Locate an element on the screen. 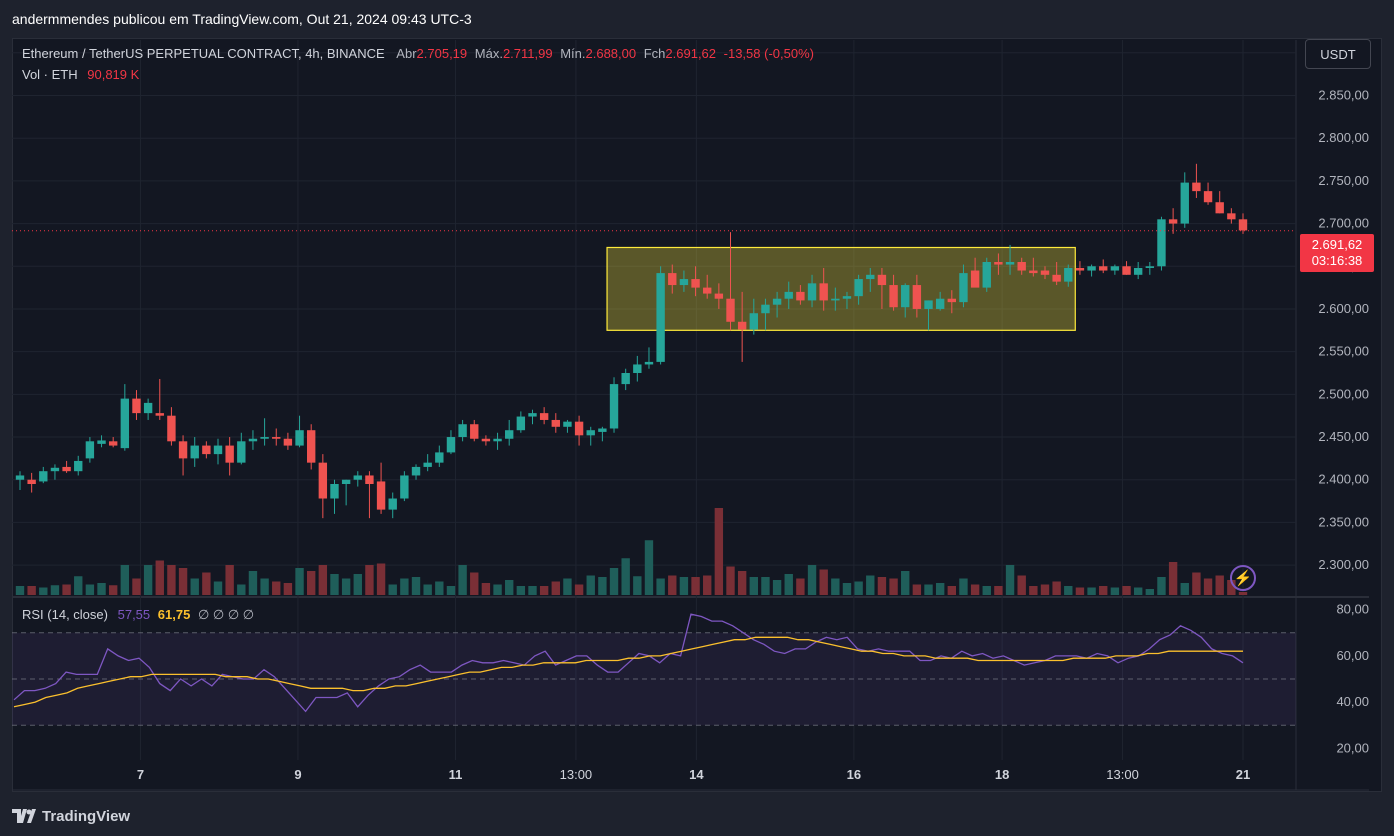 This screenshot has width=1394, height=836. time-tick-label: 16 is located at coordinates (854, 774).